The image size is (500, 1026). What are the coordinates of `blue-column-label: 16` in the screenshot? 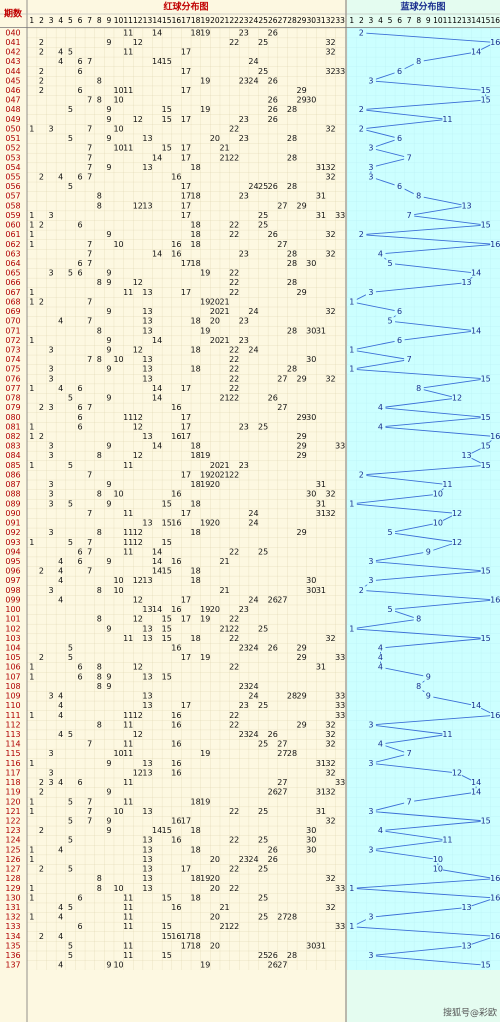 It's located at (495, 20).